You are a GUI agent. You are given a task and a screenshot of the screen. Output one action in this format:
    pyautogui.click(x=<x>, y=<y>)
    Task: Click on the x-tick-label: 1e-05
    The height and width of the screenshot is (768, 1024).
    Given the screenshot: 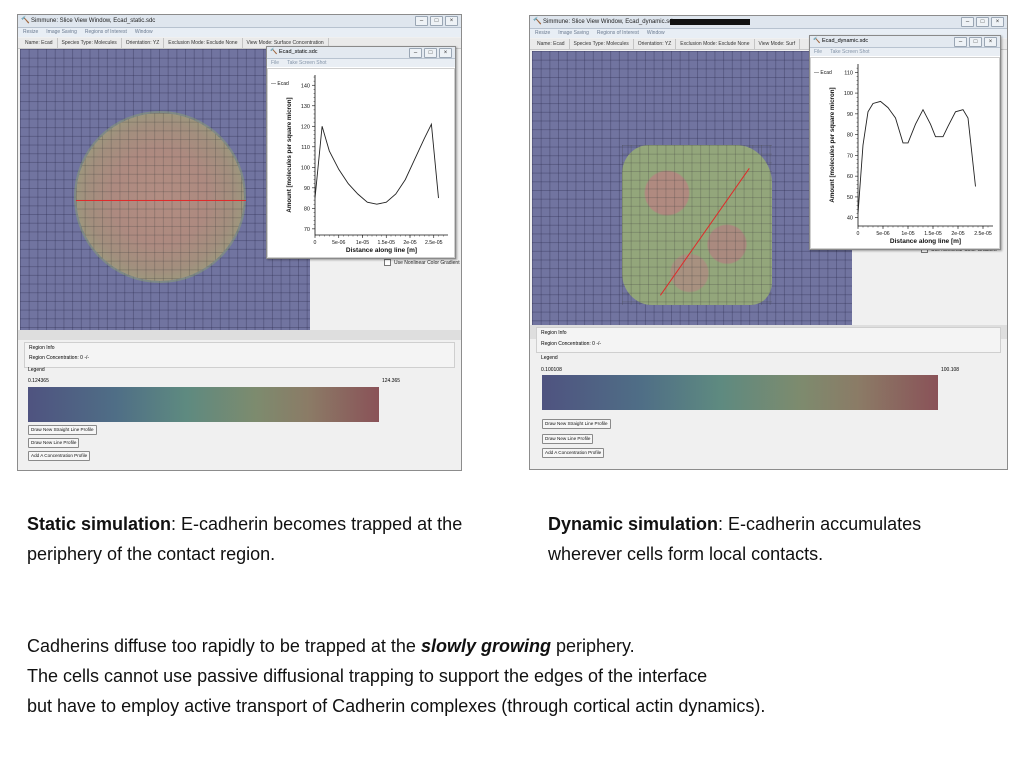 What is the action you would take?
    pyautogui.click(x=907, y=234)
    